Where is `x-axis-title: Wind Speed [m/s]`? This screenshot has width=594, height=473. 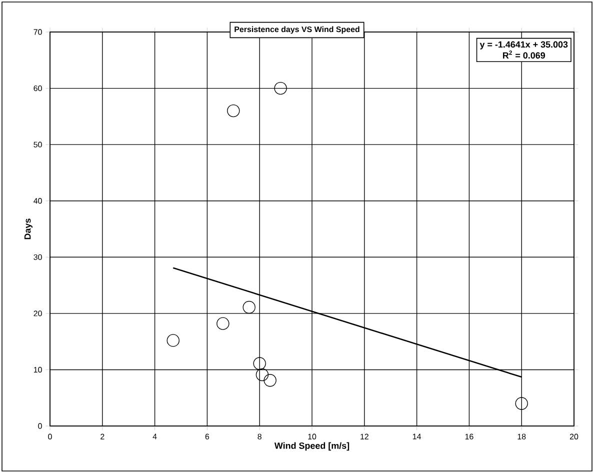
x-axis-title: Wind Speed [m/s] is located at coordinates (312, 446).